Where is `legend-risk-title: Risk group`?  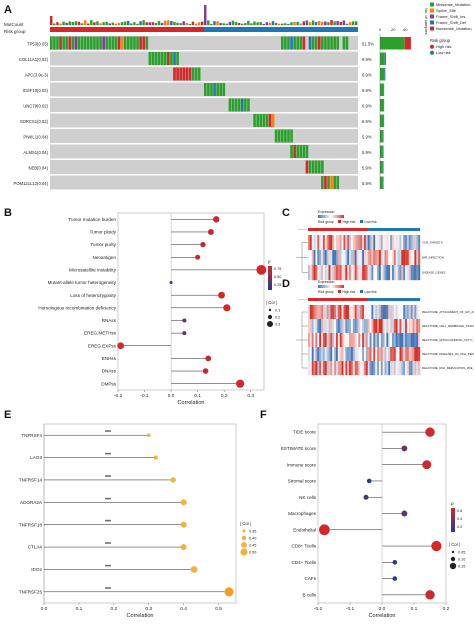
legend-risk-title: Risk group is located at coordinates (440, 40).